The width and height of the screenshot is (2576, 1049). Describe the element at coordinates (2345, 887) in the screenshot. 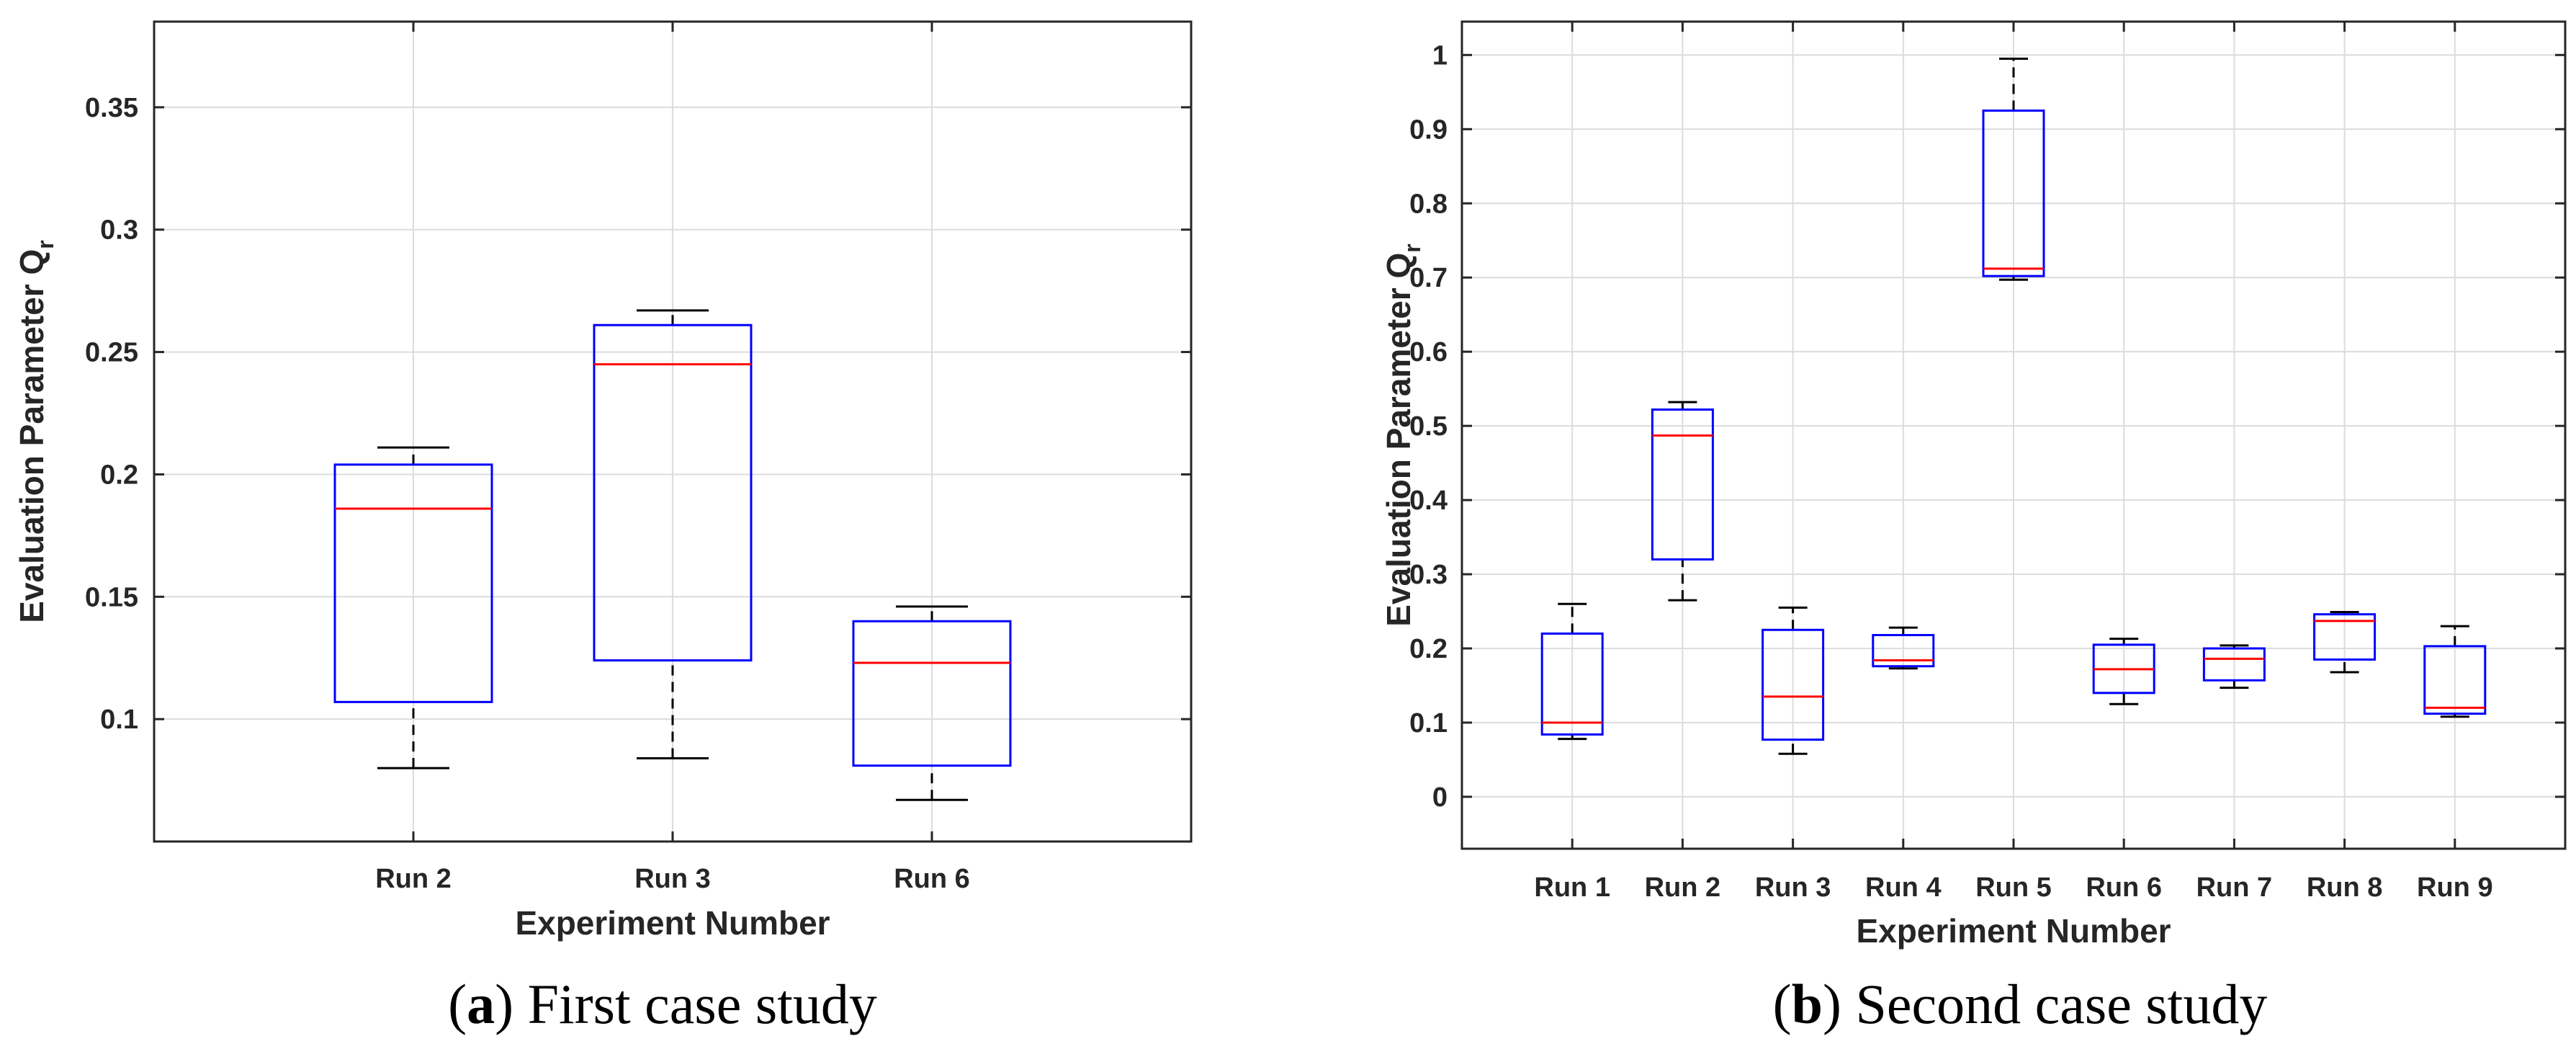

I see `x-tick-label: Run 8` at that location.